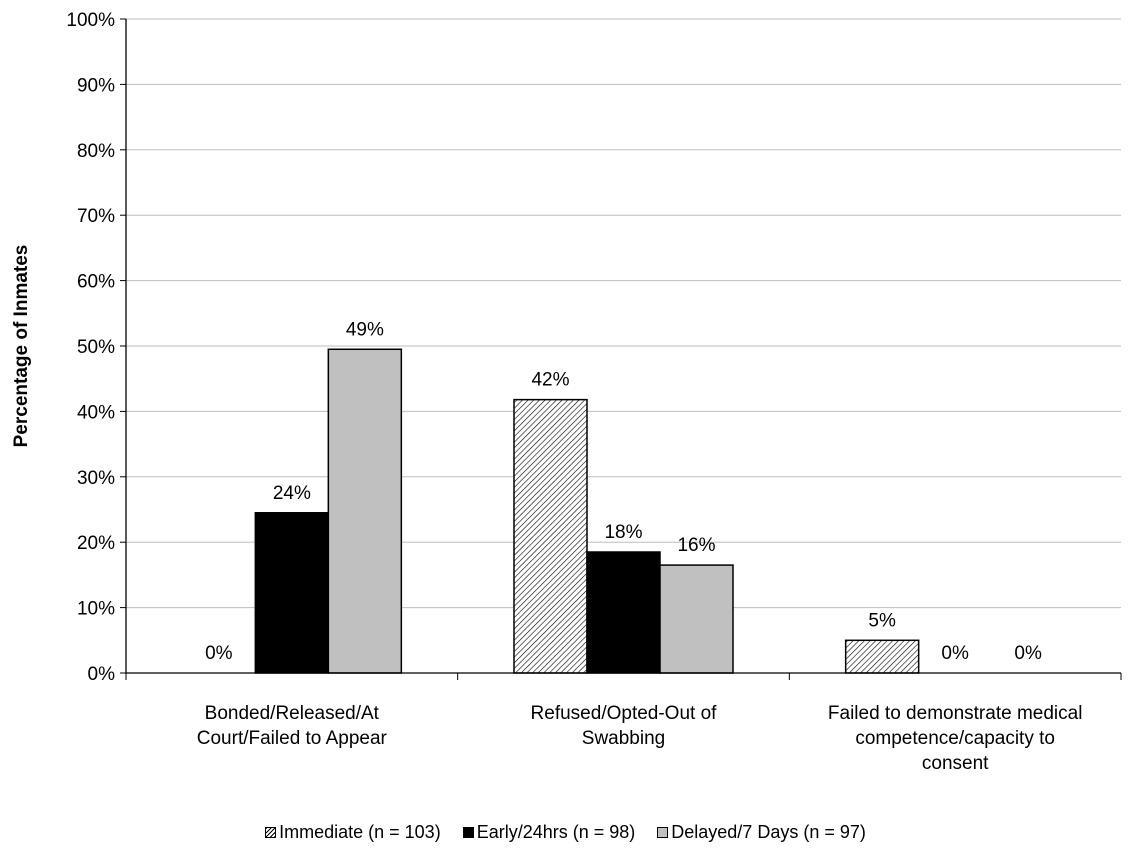 The height and width of the screenshot is (850, 1131). Describe the element at coordinates (468, 832) in the screenshot. I see `legend-swatch-early` at that location.